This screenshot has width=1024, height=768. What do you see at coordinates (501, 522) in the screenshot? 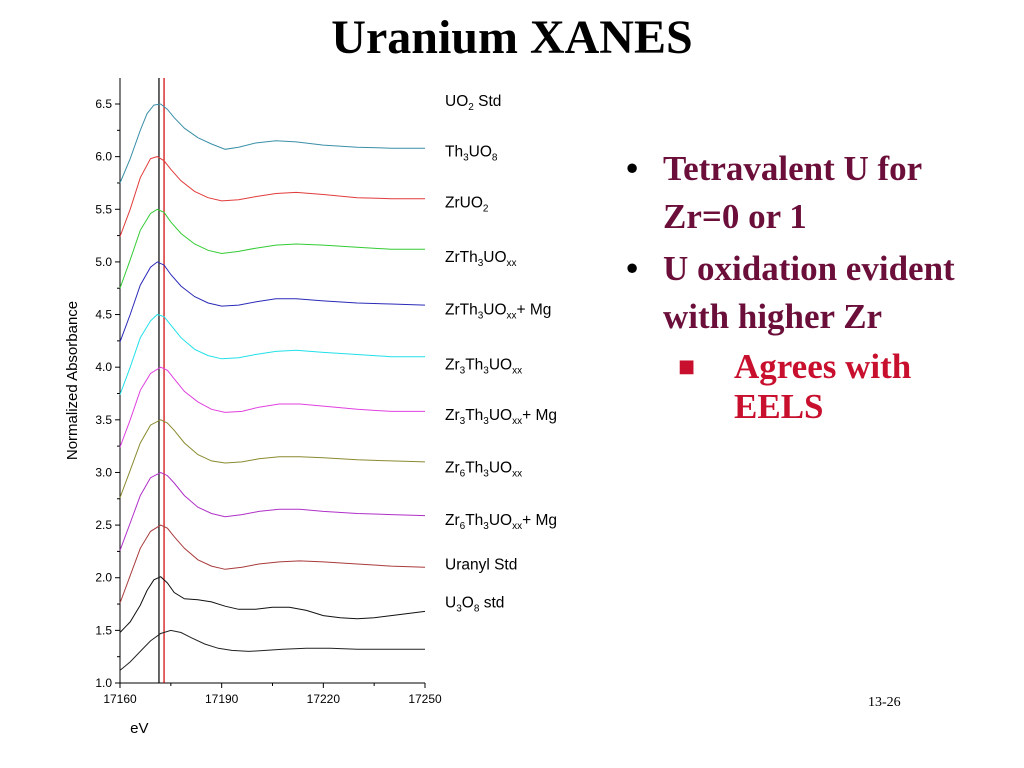
I see `series-label: Zr6Th3UOxx+ Mg` at bounding box center [501, 522].